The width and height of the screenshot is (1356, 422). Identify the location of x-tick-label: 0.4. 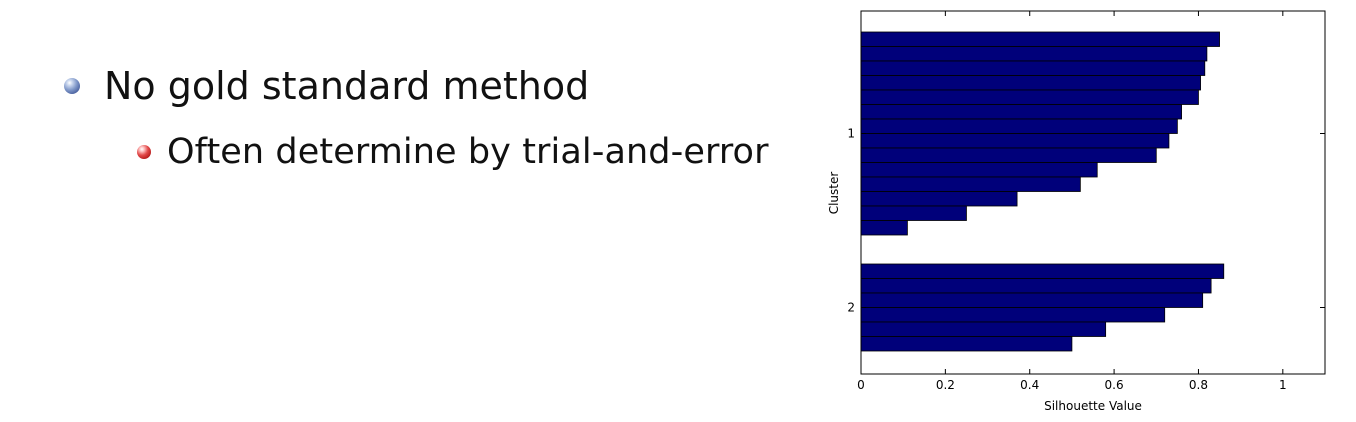
(1029, 385).